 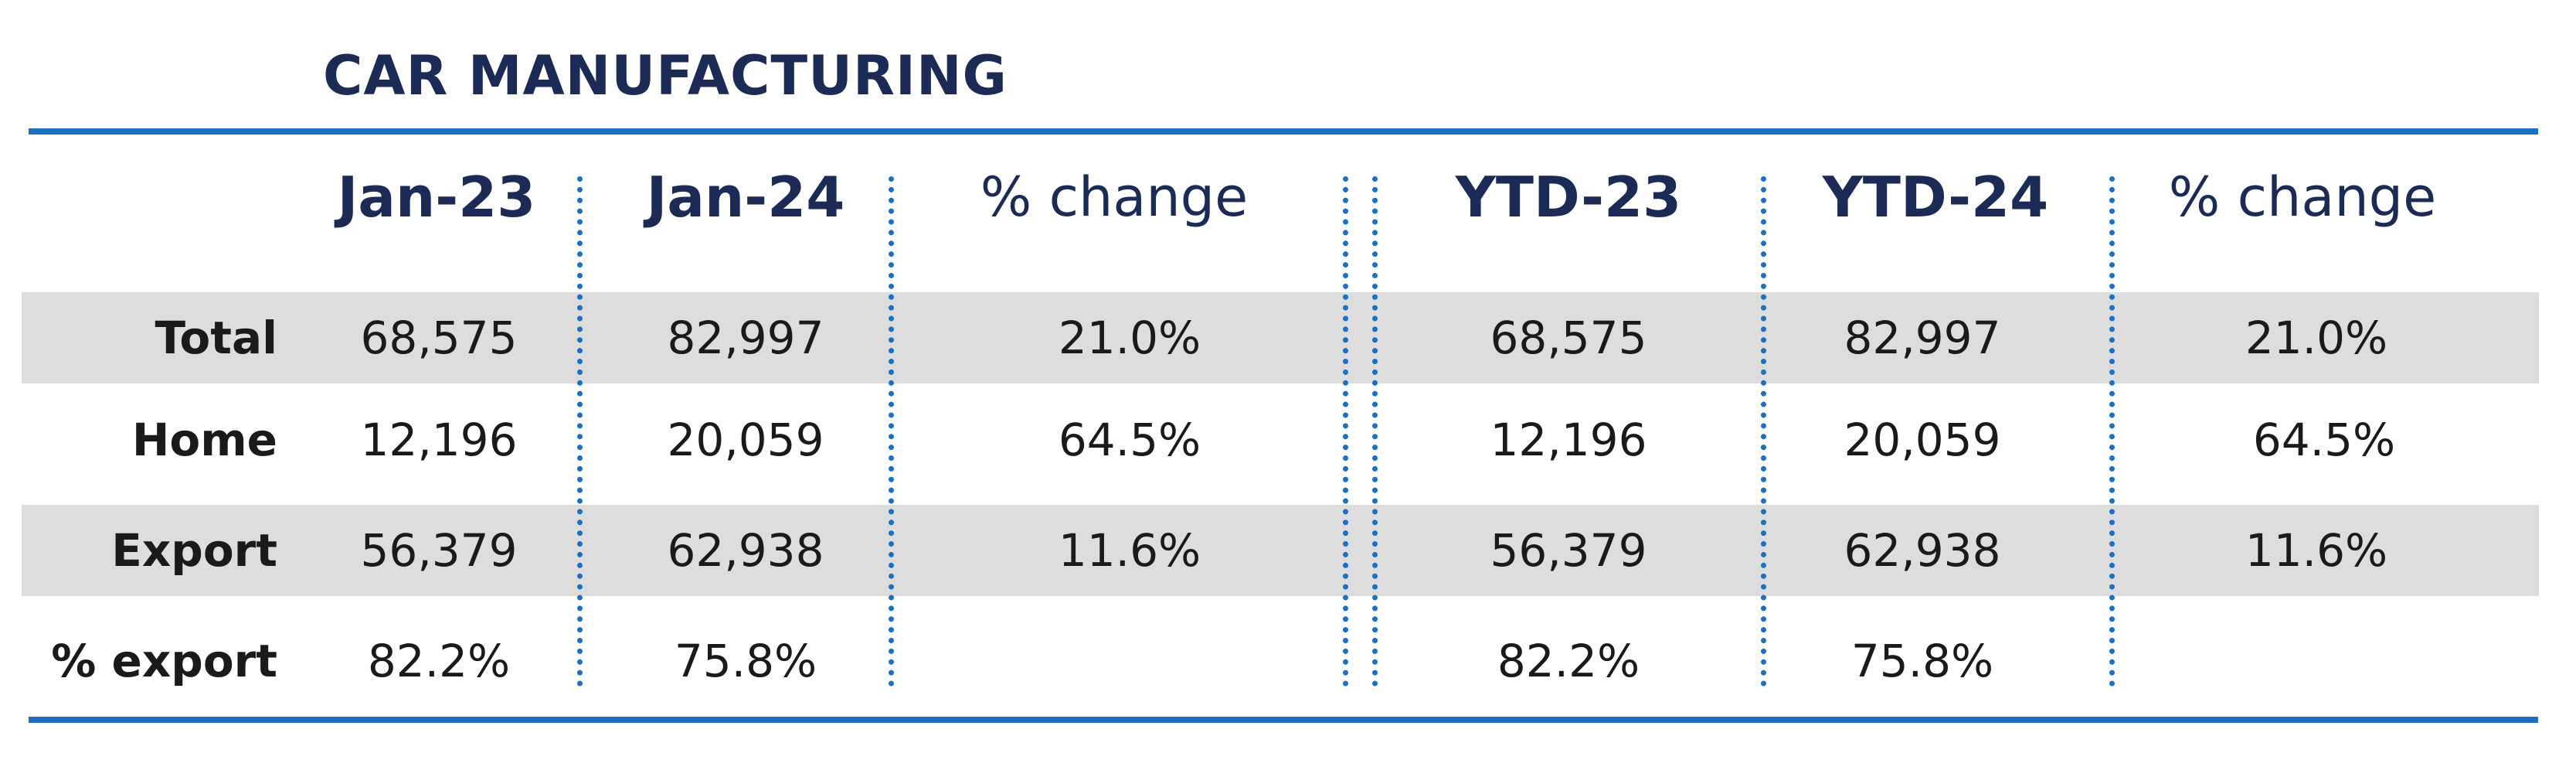 I want to click on bottom-rule, so click(x=1283, y=720).